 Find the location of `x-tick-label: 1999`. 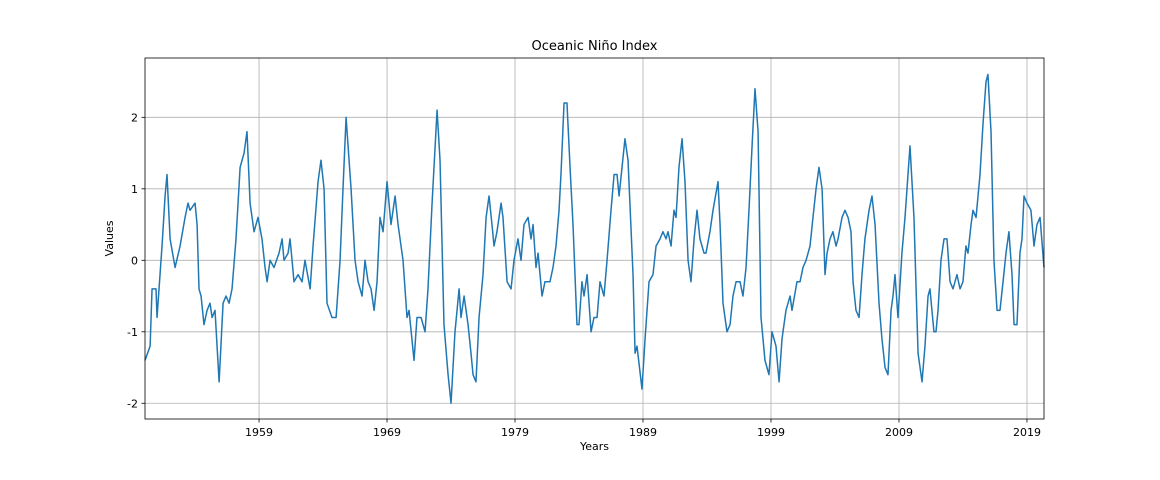

x-tick-label: 1999 is located at coordinates (771, 432).